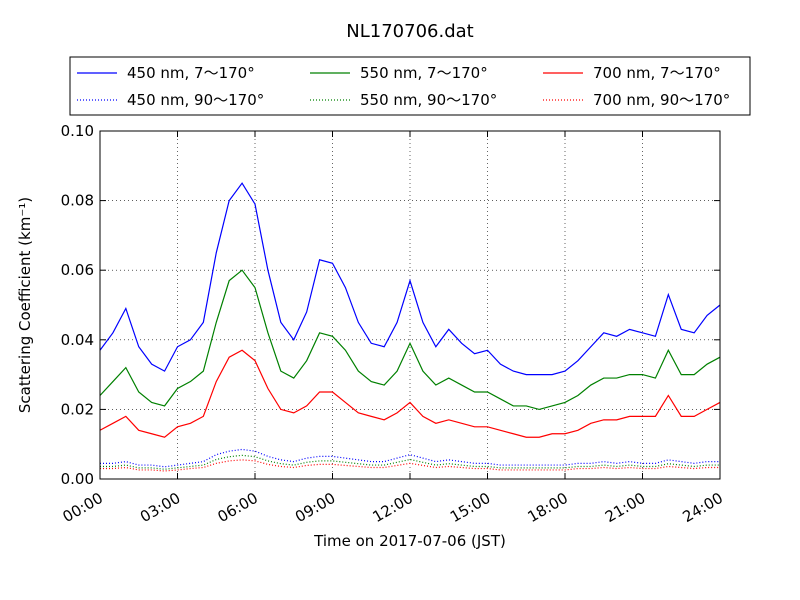 Image resolution: width=800 pixels, height=600 pixels. What do you see at coordinates (77, 340) in the screenshot?
I see `y-tick-label: 0.04` at bounding box center [77, 340].